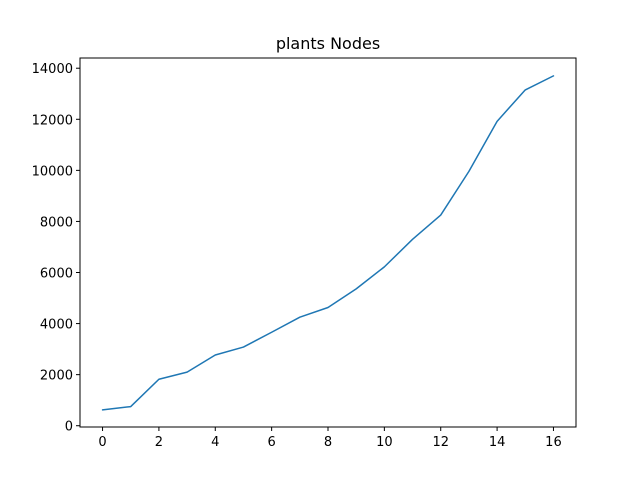 The width and height of the screenshot is (640, 480). What do you see at coordinates (52, 120) in the screenshot?
I see `y-tick-label: 12000` at bounding box center [52, 120].